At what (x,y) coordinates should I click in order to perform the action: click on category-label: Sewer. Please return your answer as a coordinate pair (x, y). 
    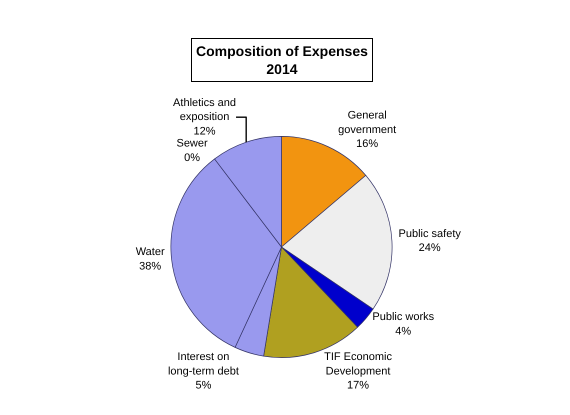
    Looking at the image, I should click on (192, 143).